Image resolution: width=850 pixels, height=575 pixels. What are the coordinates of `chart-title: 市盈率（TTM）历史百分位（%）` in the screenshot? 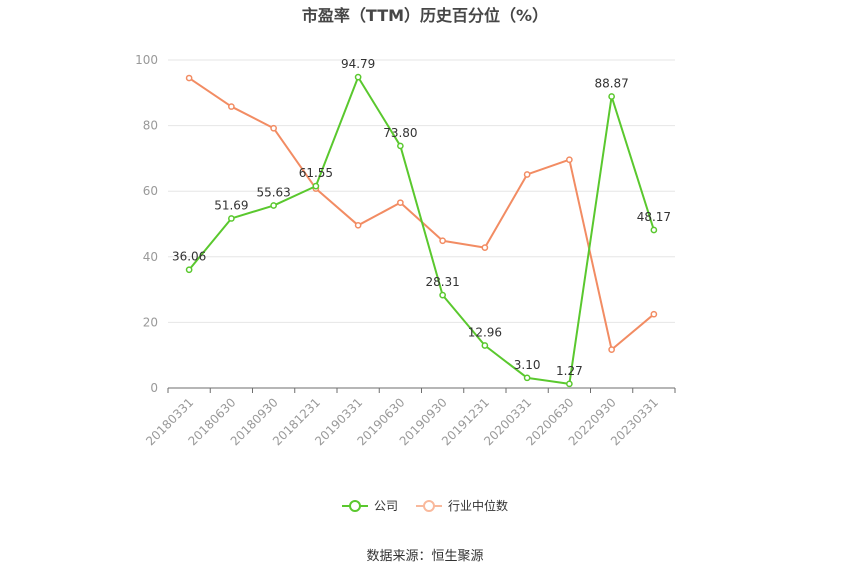 It's located at (425, 15).